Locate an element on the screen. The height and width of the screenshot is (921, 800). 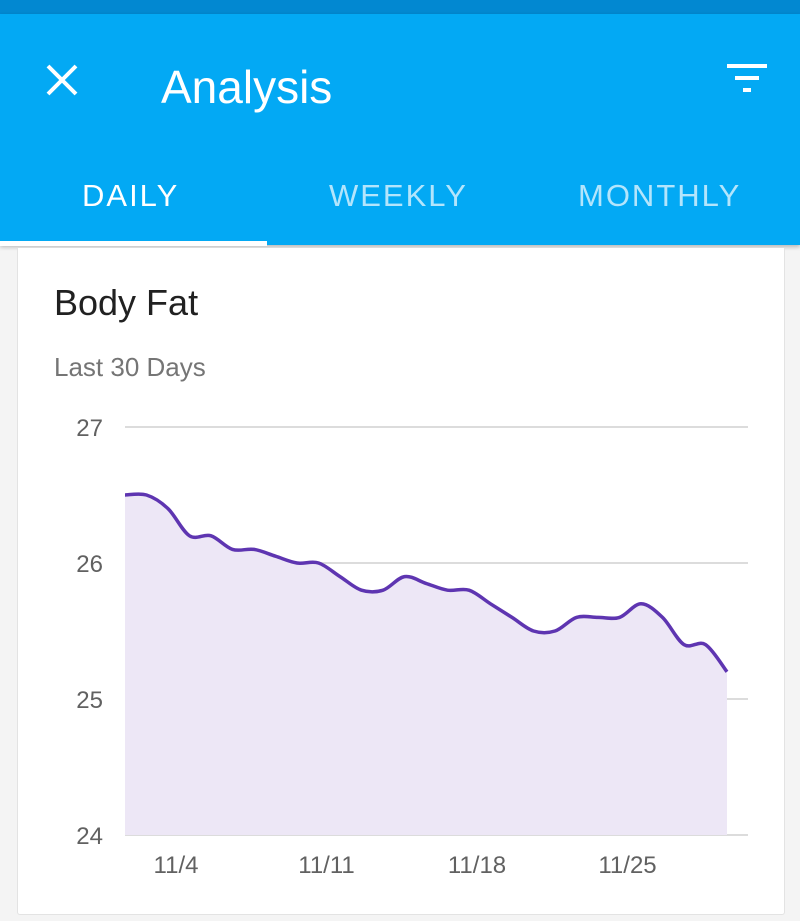
x-tick-label: 11/18 is located at coordinates (477, 865).